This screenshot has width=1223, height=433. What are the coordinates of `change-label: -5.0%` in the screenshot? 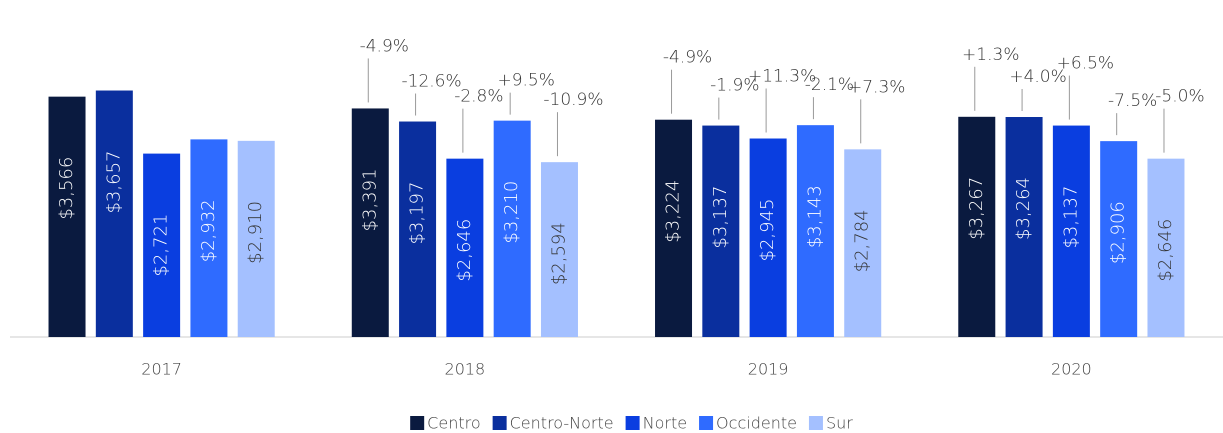 It's located at (1179, 97).